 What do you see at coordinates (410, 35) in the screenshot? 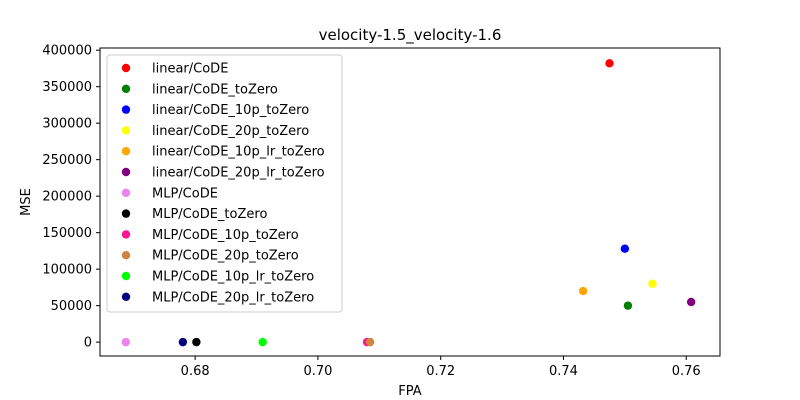
I see `chart-title: velocity-1.5_velocity-1.6` at bounding box center [410, 35].